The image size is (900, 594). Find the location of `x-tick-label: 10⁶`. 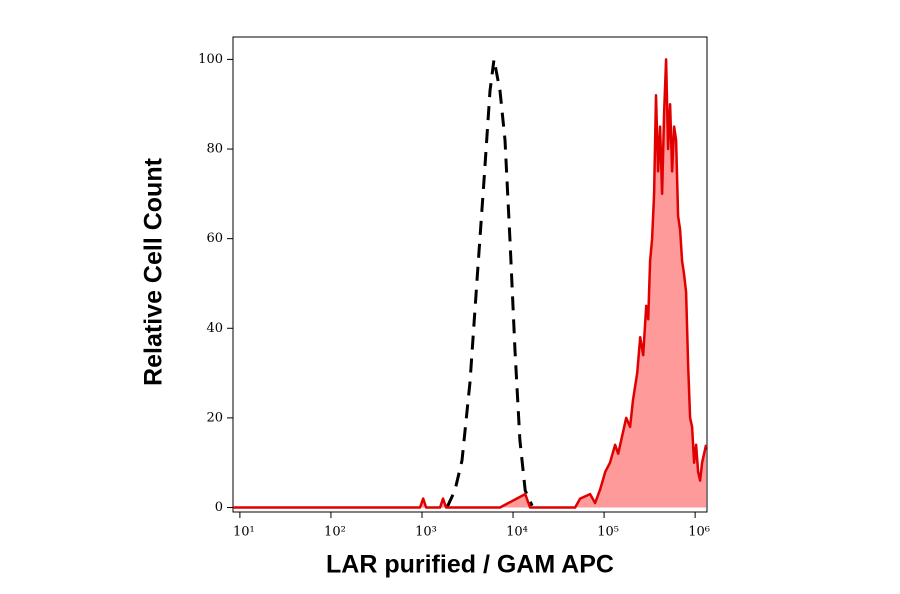

x-tick-label: 10⁶ is located at coordinates (699, 532).